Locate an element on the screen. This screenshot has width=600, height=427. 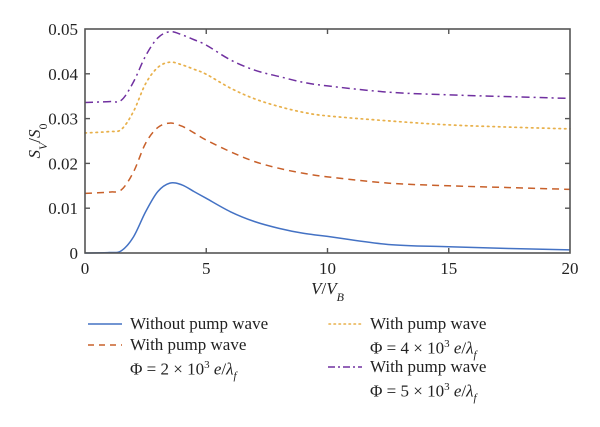
x-tick-label: 10 is located at coordinates (327, 268).